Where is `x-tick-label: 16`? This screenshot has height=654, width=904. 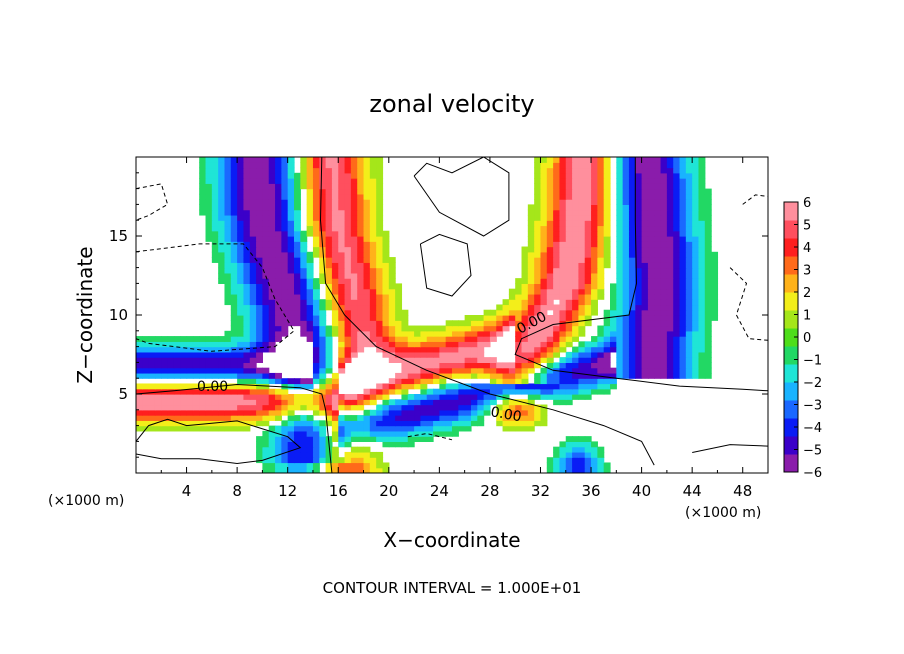
x-tick-label: 16 is located at coordinates (338, 491).